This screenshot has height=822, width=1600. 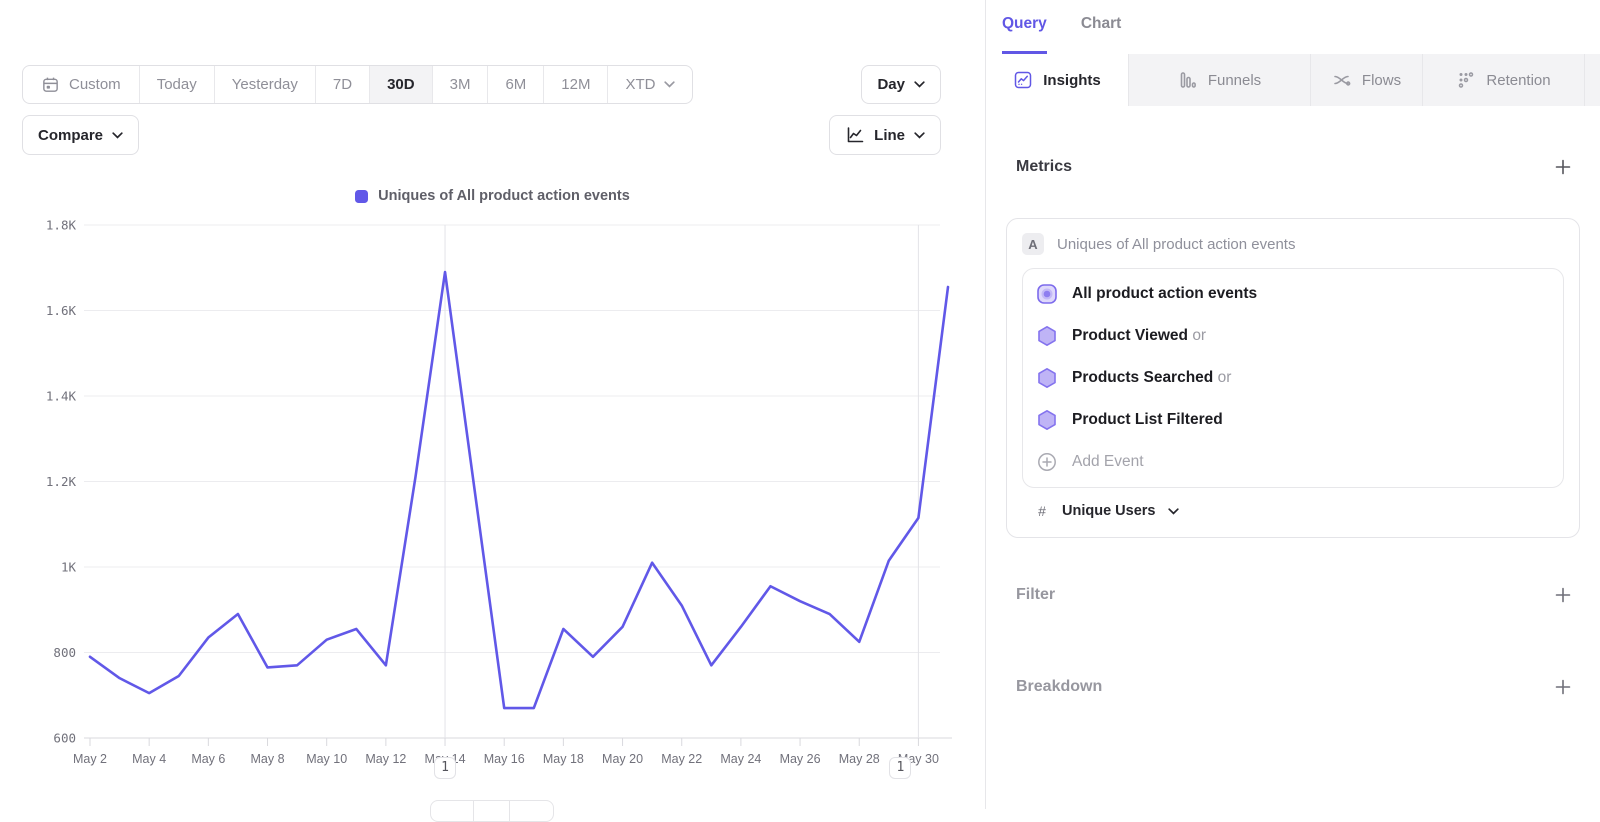 I want to click on add-metric-button, so click(x=1563, y=167).